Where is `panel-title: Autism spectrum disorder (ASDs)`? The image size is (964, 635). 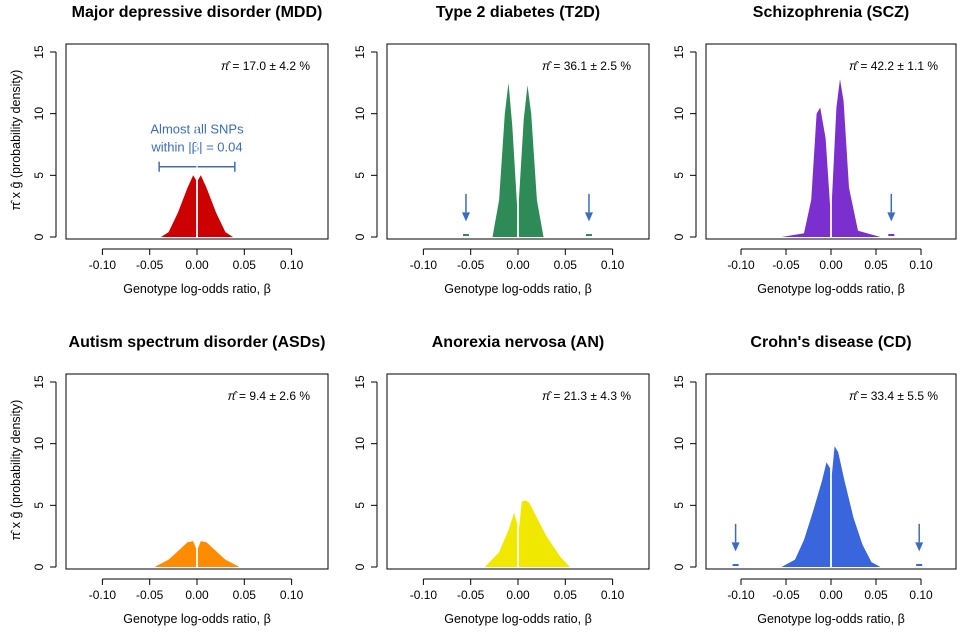
panel-title: Autism spectrum disorder (ASDs) is located at coordinates (197, 342).